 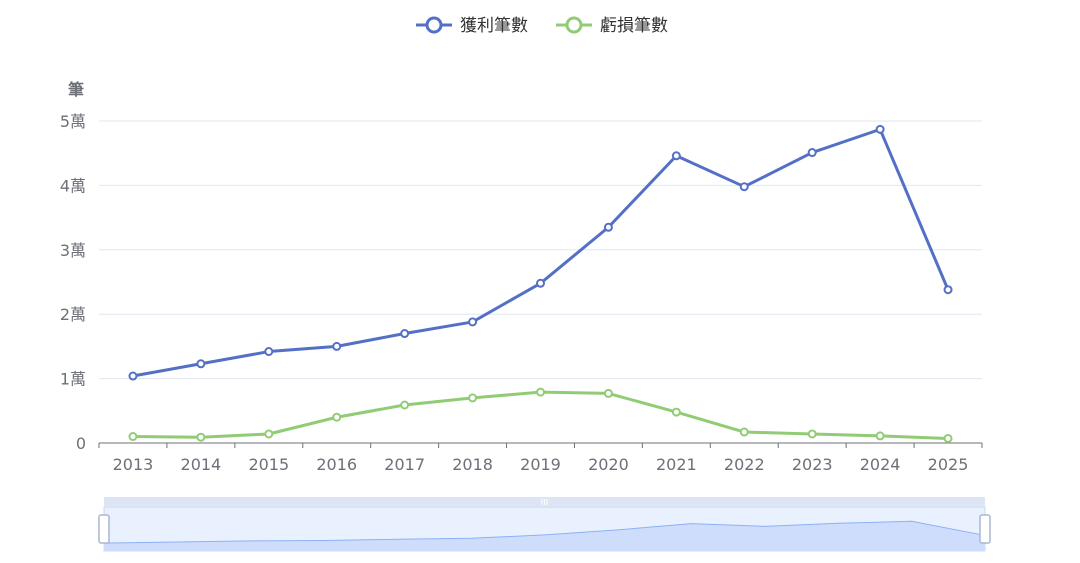 What do you see at coordinates (201, 464) in the screenshot?
I see `x-tick-label: 2014` at bounding box center [201, 464].